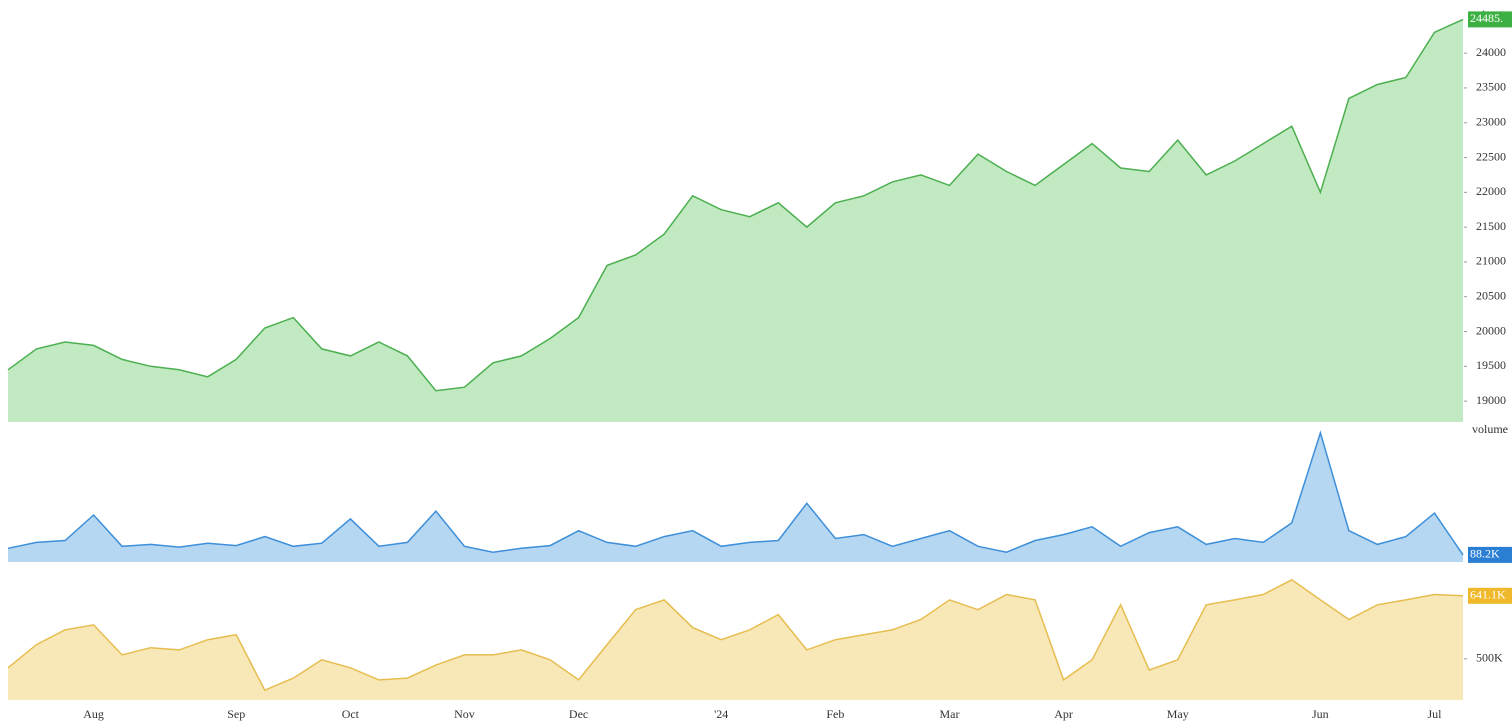  Describe the element at coordinates (835, 714) in the screenshot. I see `x-tick-label: Feb` at that location.